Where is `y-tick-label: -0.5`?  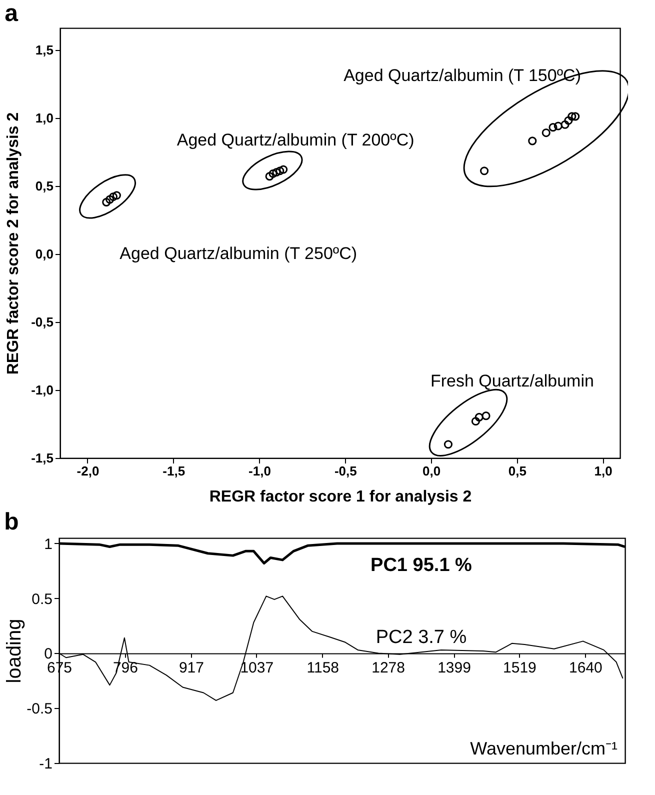 y-tick-label: -0.5 is located at coordinates (39, 709).